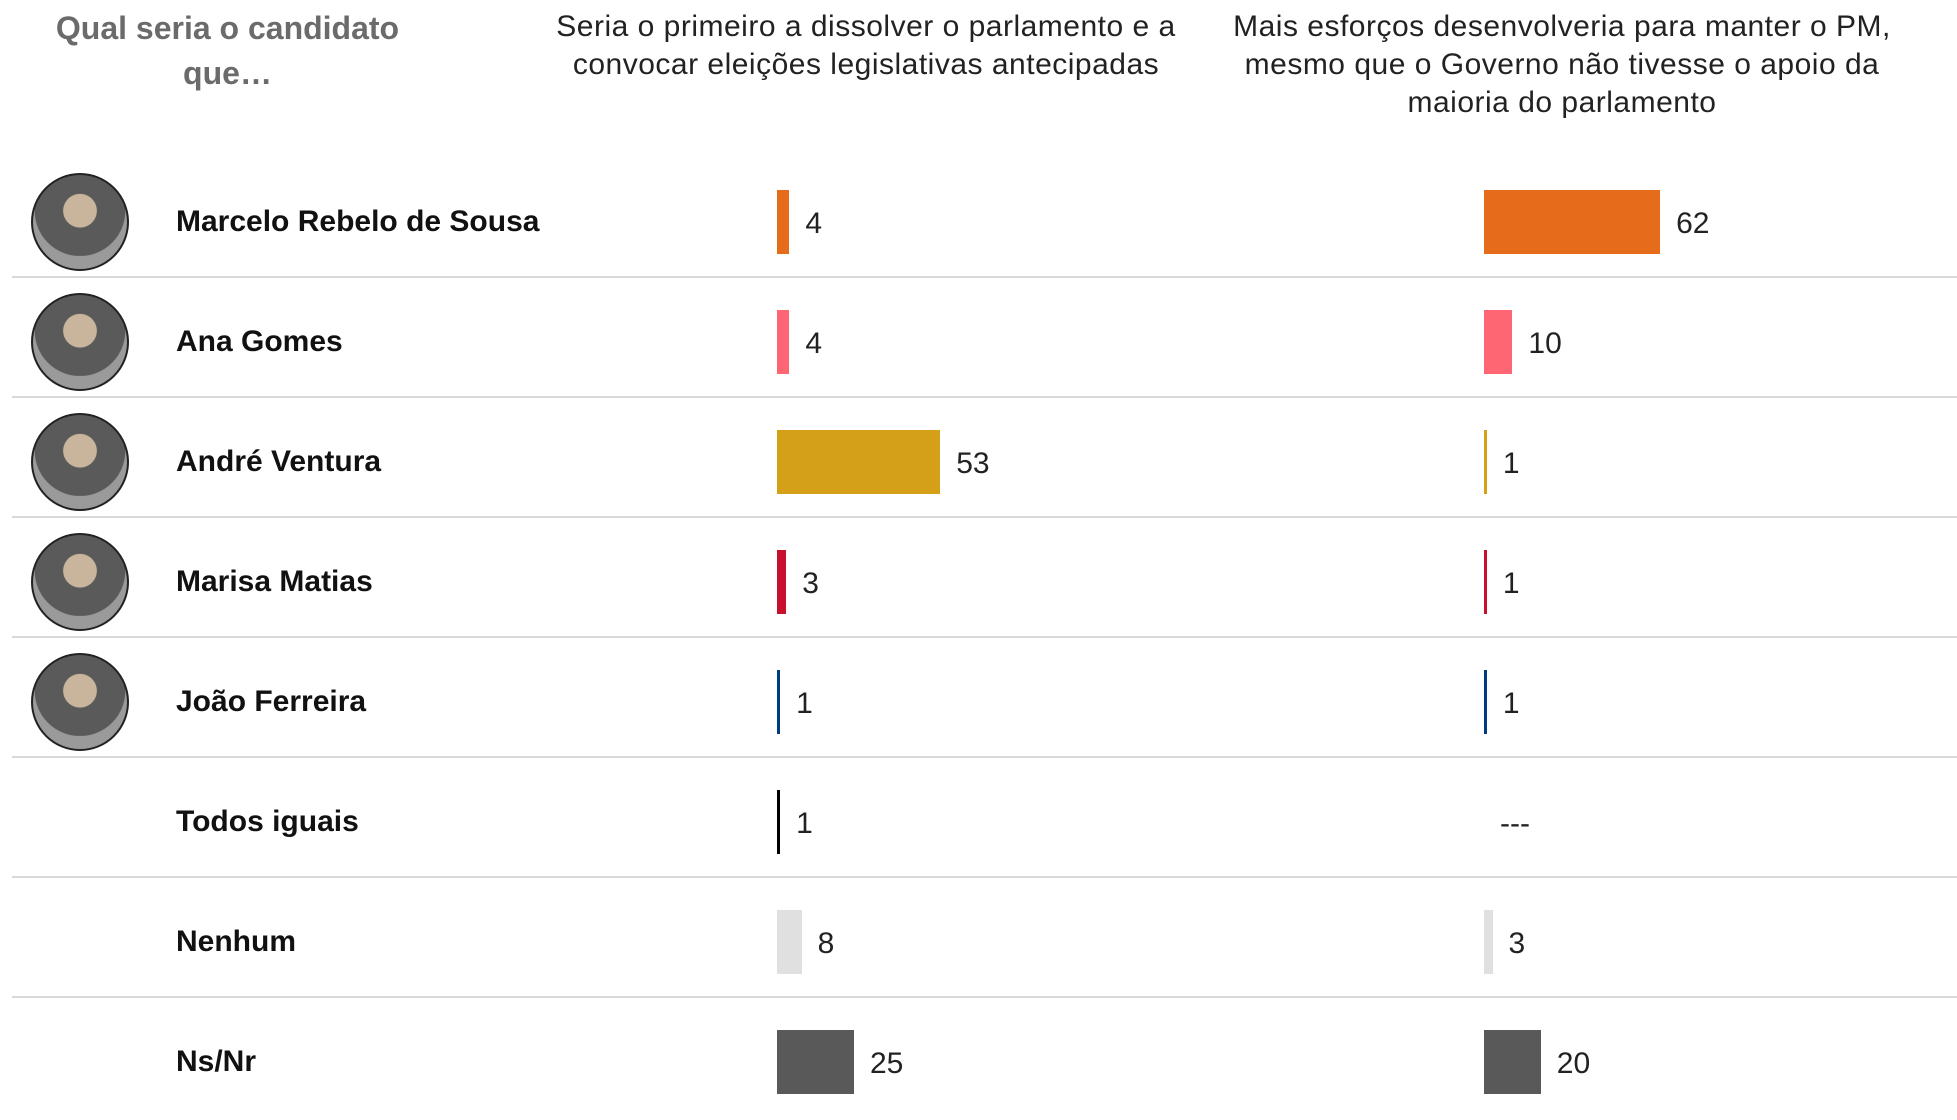 This screenshot has height=1120, width=1957. I want to click on category-label: Todos iguais, so click(267, 821).